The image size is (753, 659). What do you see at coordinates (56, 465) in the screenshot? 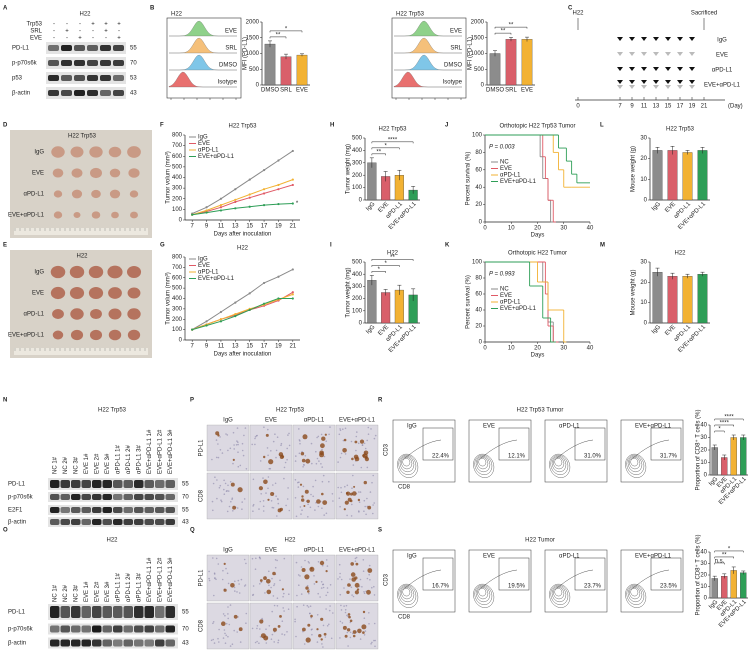
I see `lane-label: NC 1#` at bounding box center [56, 465].